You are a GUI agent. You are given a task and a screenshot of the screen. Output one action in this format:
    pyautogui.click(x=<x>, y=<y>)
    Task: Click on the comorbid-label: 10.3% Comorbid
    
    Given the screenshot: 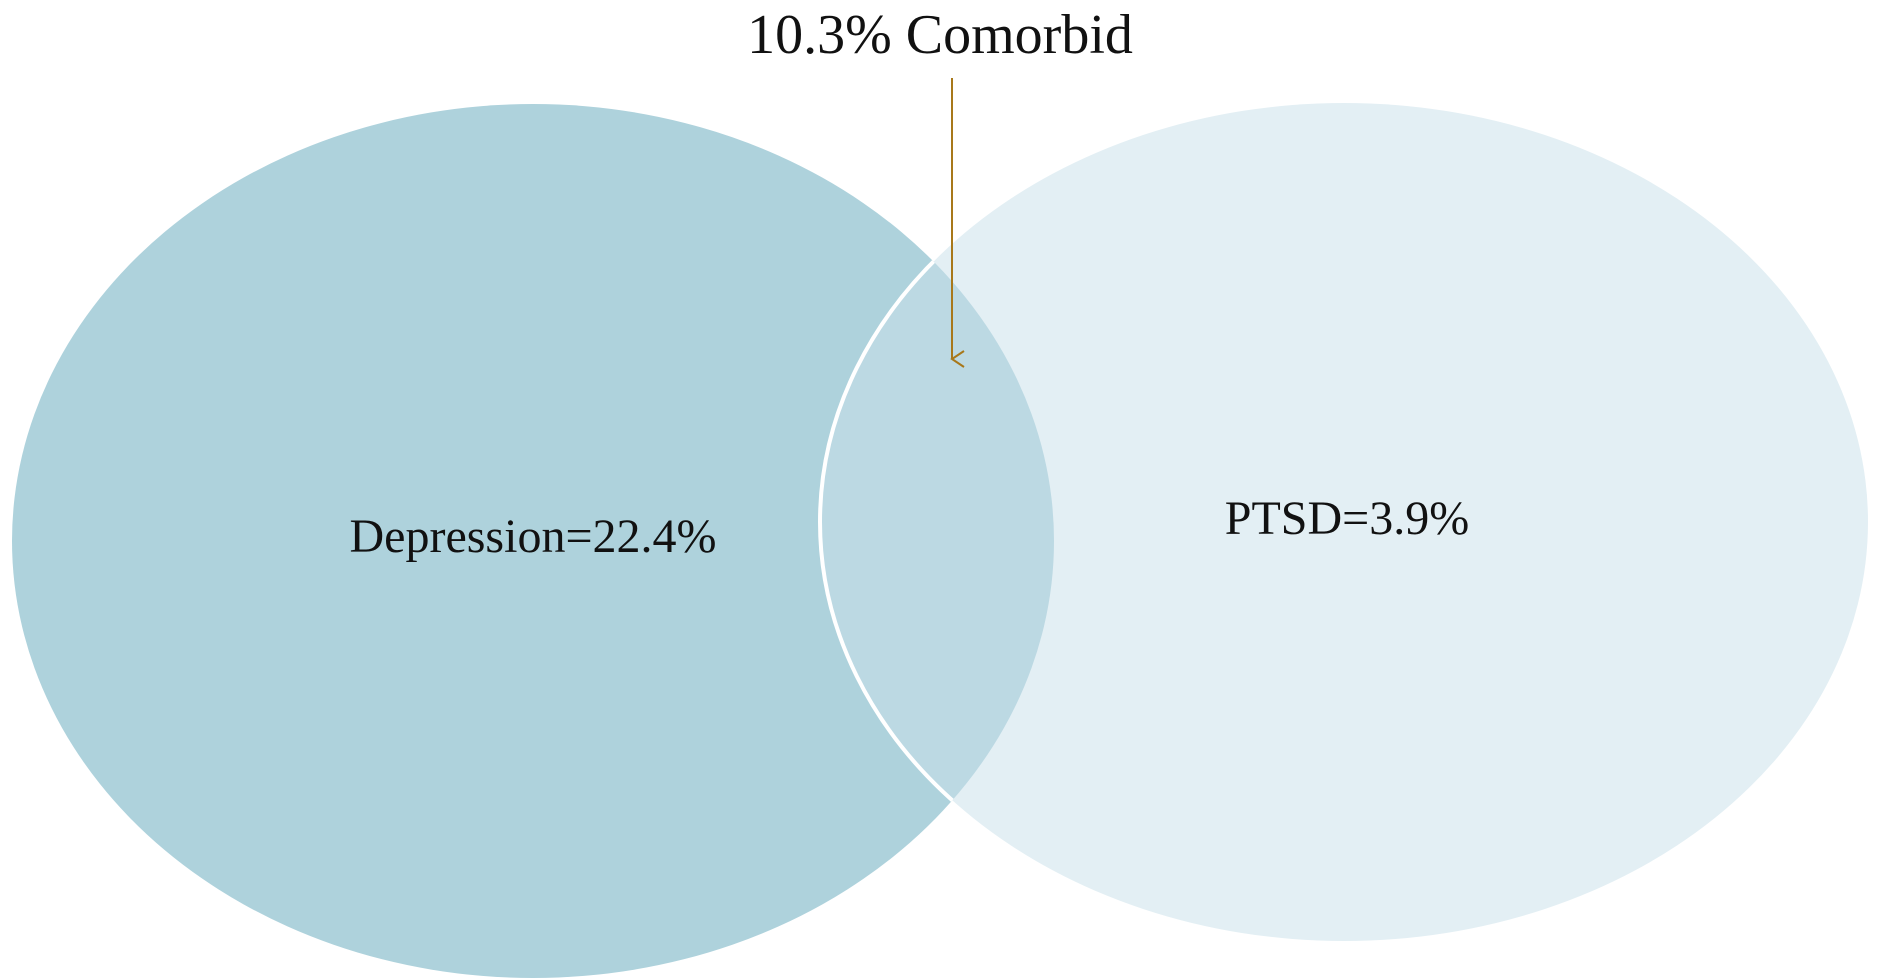 What is the action you would take?
    pyautogui.click(x=940, y=35)
    